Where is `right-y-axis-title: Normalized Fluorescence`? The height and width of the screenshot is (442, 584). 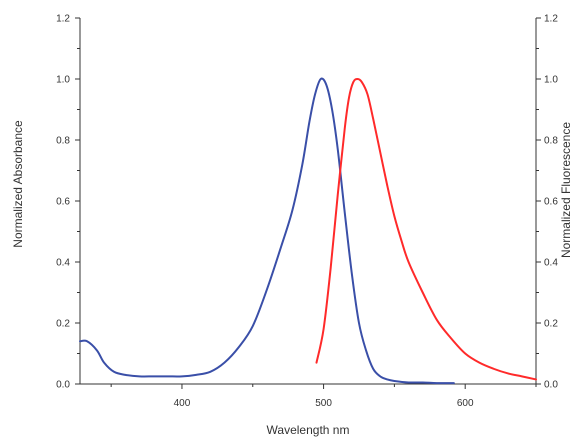 right-y-axis-title: Normalized Fluorescence is located at coordinates (566, 190).